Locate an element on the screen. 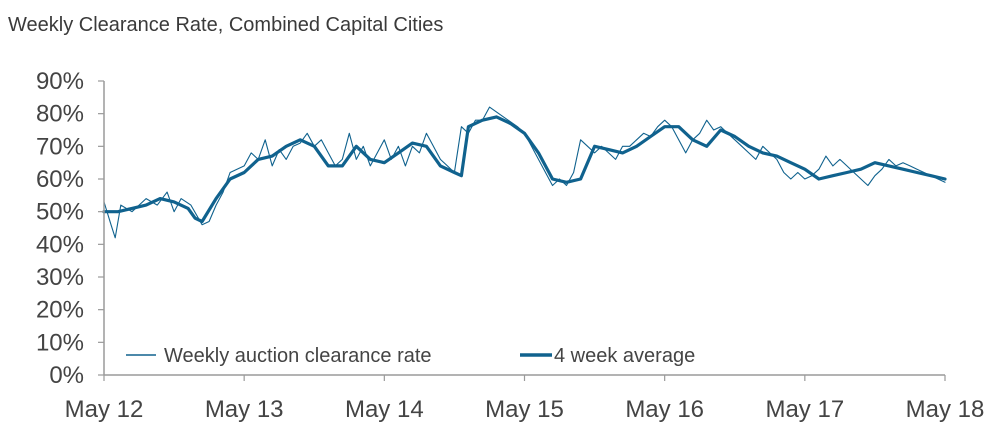 The width and height of the screenshot is (1000, 431). x-tick-label: May 17 is located at coordinates (804, 409).